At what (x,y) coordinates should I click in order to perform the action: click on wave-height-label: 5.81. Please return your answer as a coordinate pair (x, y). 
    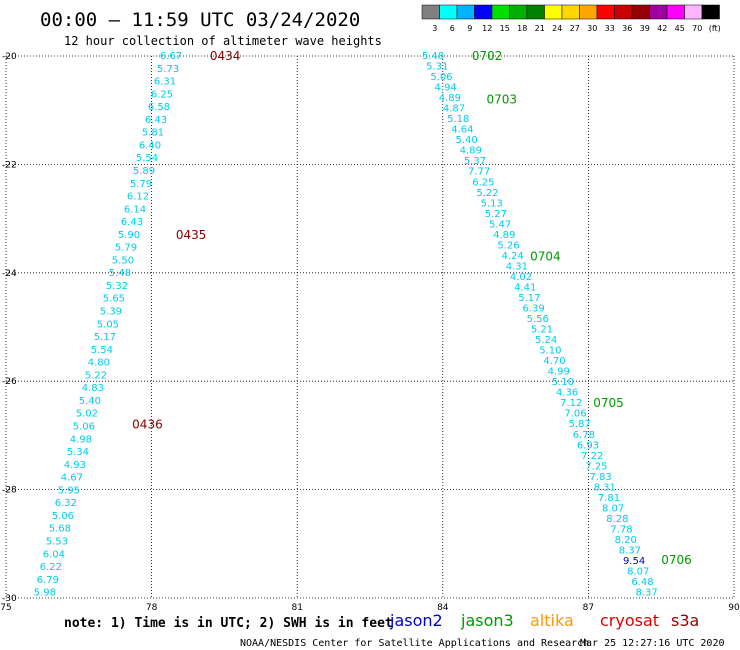
    Looking at the image, I should click on (153, 133).